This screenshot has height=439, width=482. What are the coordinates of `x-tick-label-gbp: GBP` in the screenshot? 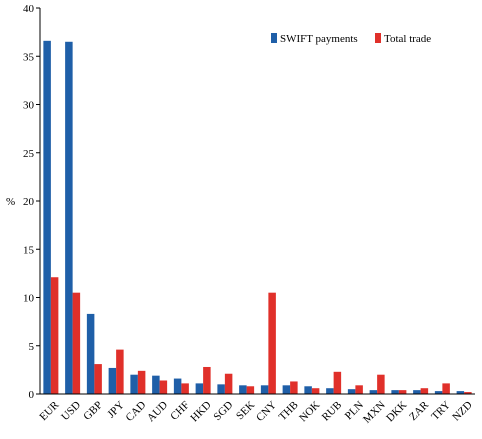 It's located at (93, 411).